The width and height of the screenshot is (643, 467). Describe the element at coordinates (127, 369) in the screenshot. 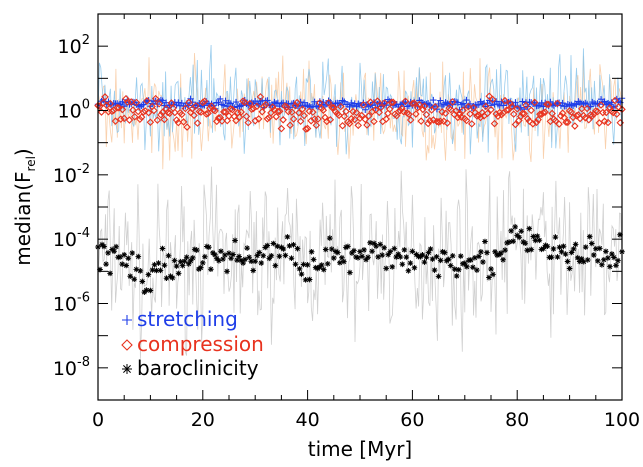

I see `legend-marker-baroclinicity` at that location.